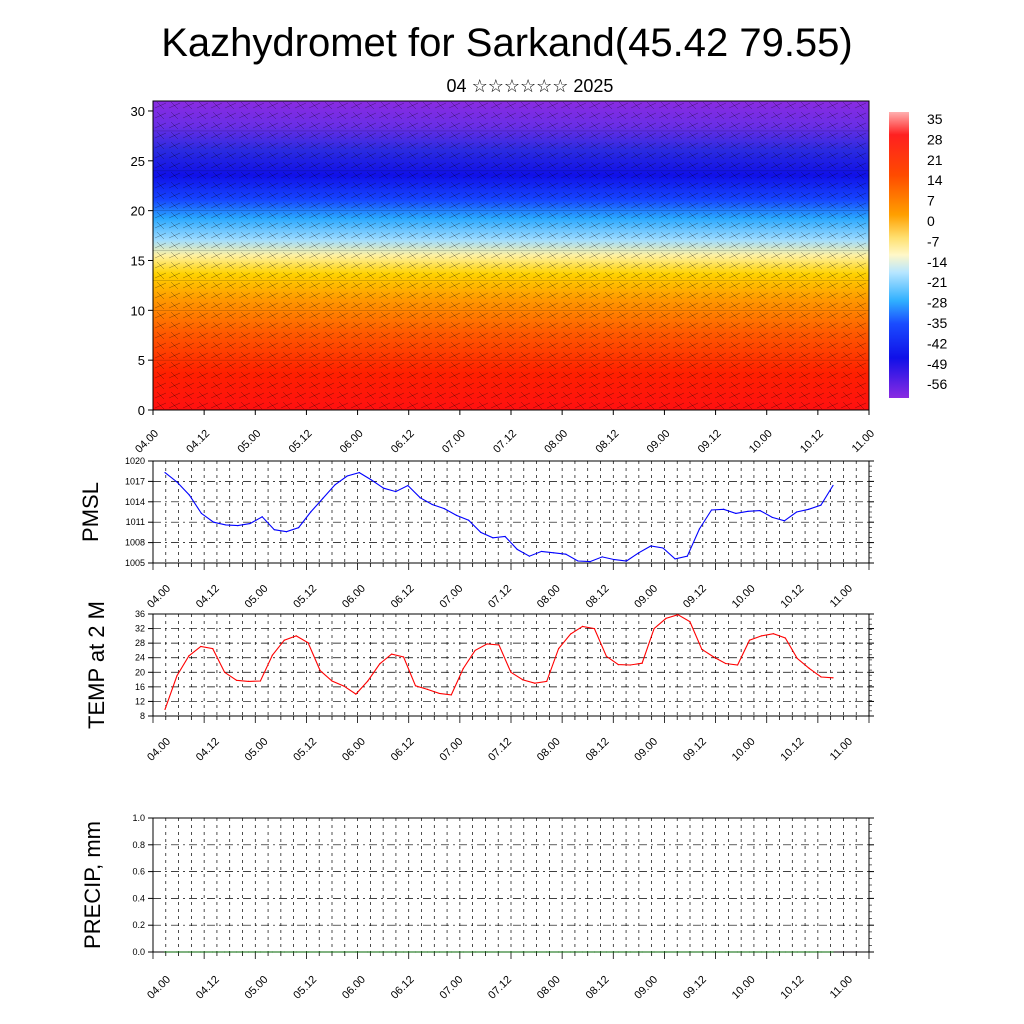 The height and width of the screenshot is (1024, 1024). I want to click on pmsl-x-tick-label: 10.12, so click(792, 597).